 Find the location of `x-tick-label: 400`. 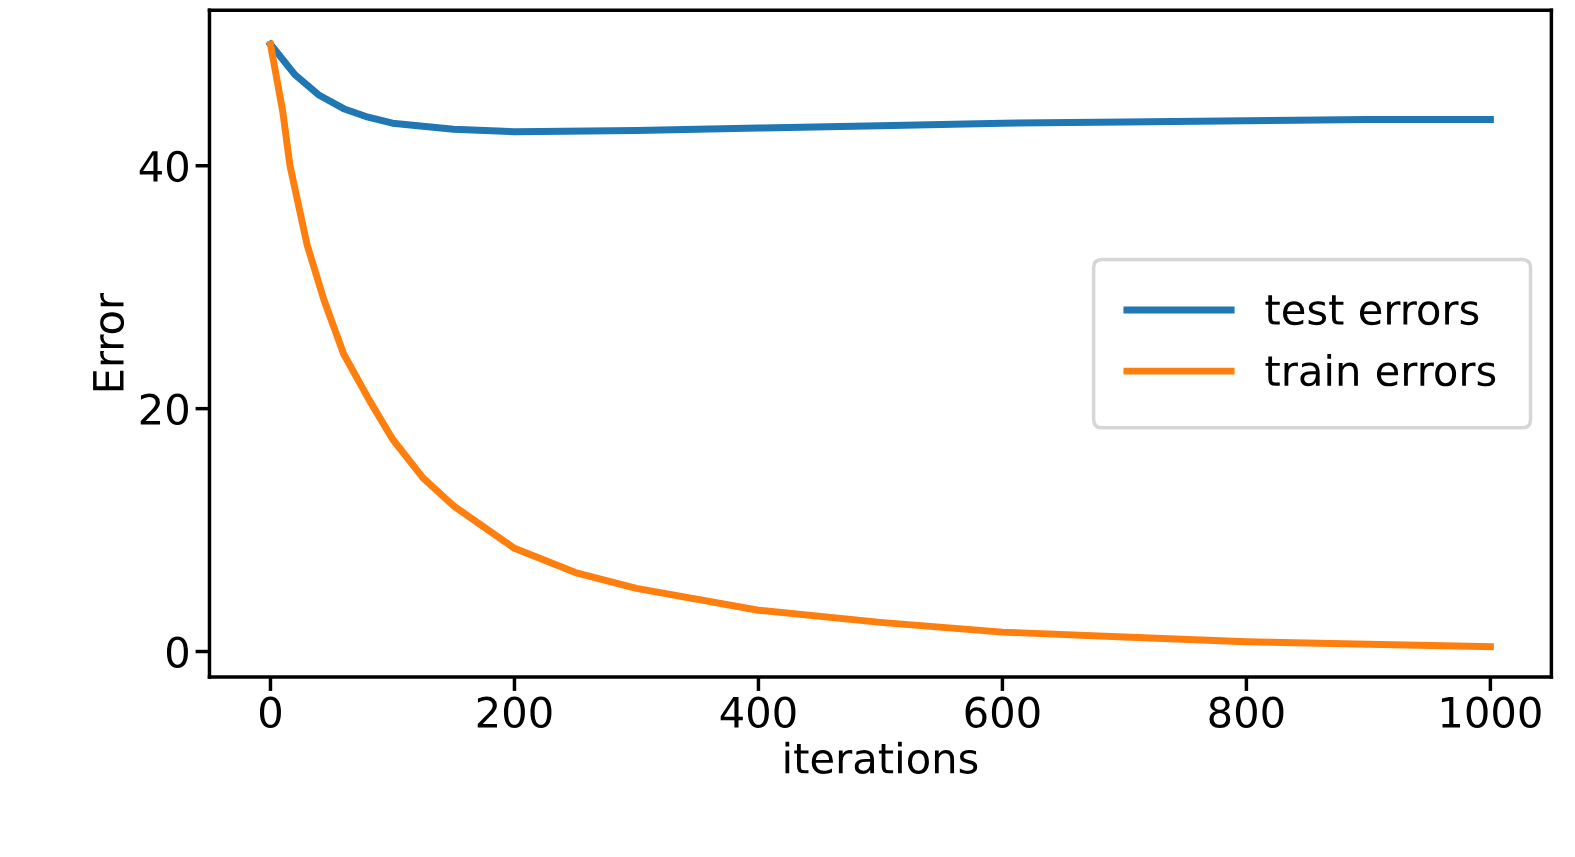

x-tick-label: 400 is located at coordinates (758, 712).